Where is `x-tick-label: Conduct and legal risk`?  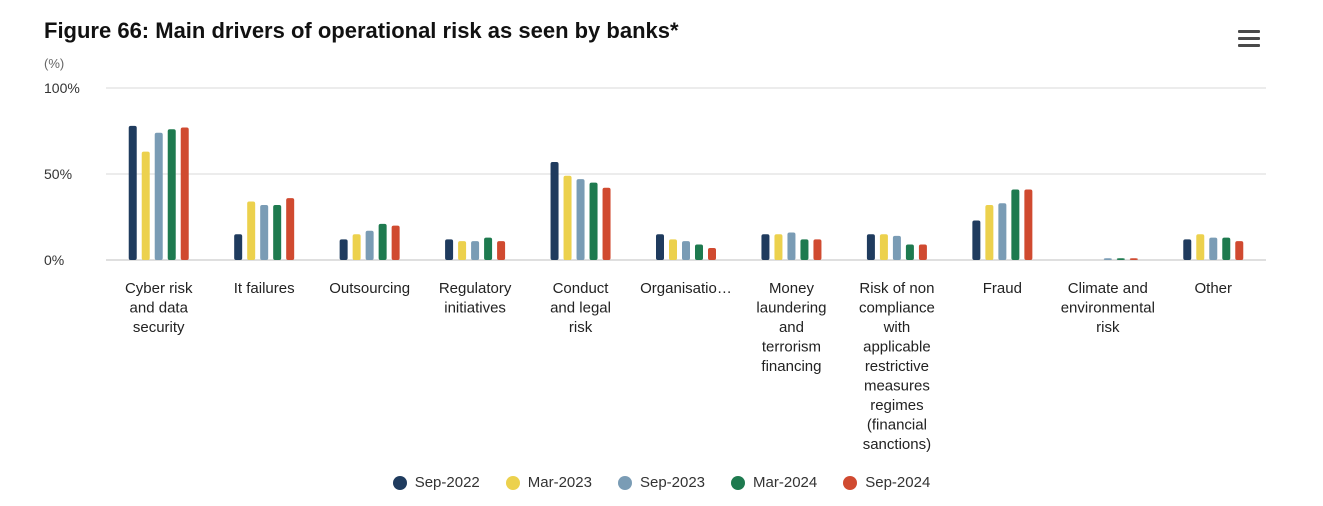 x-tick-label: Conduct and legal risk is located at coordinates (580, 308).